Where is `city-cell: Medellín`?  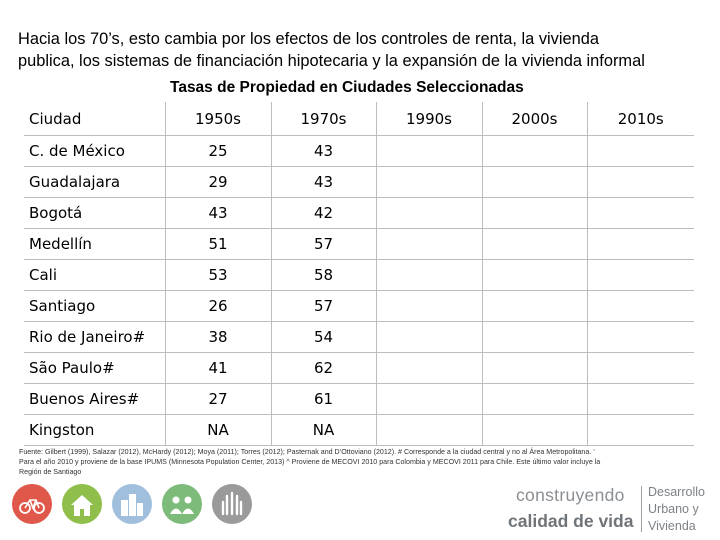 city-cell: Medellín is located at coordinates (95, 244).